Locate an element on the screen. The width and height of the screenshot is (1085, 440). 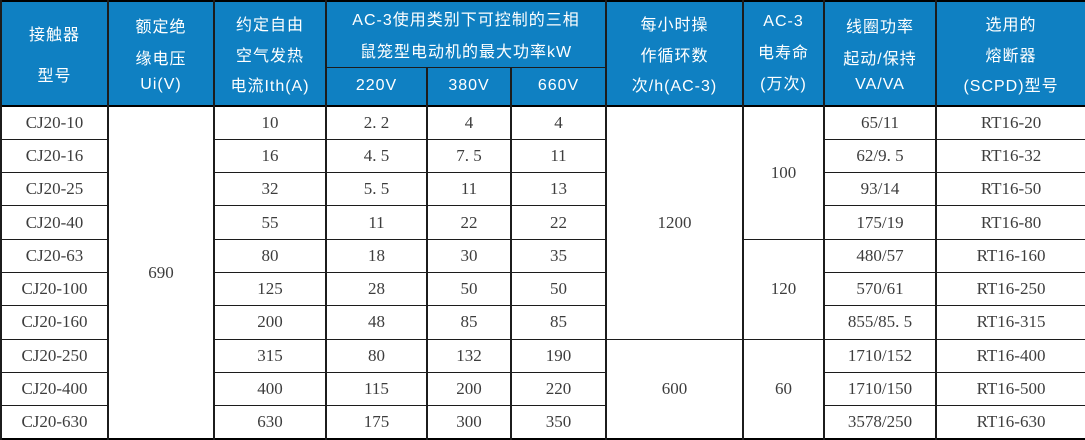
header-line: 空气发热 is located at coordinates (269, 56).